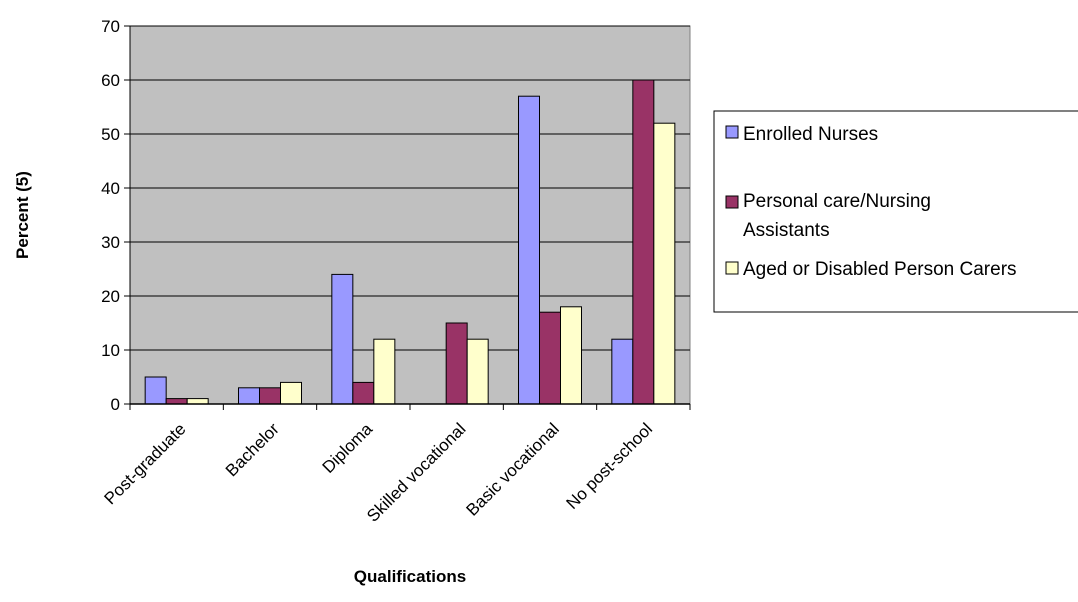  I want to click on y-tick-label: 10, so click(110, 350).